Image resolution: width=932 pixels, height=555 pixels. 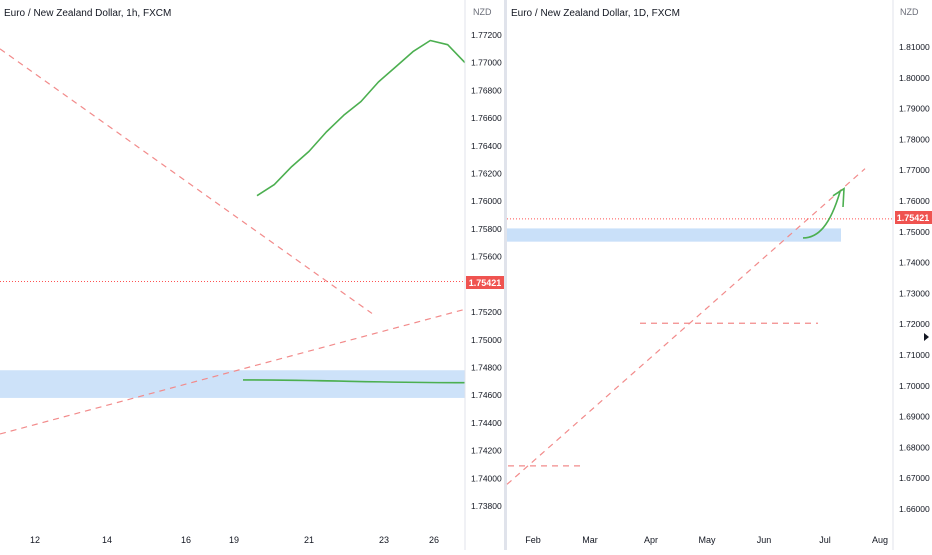 What do you see at coordinates (838, 197) in the screenshot?
I see `chart-1d-projection-arrowhead-icon` at bounding box center [838, 197].